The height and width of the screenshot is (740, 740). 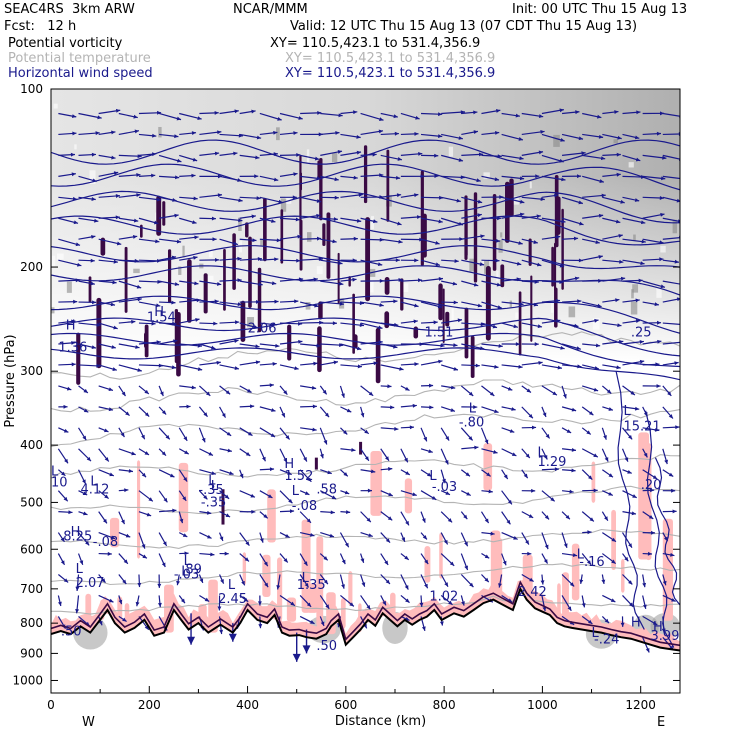 What do you see at coordinates (365, 177) in the screenshot?
I see `wind-speed-contour` at bounding box center [365, 177].